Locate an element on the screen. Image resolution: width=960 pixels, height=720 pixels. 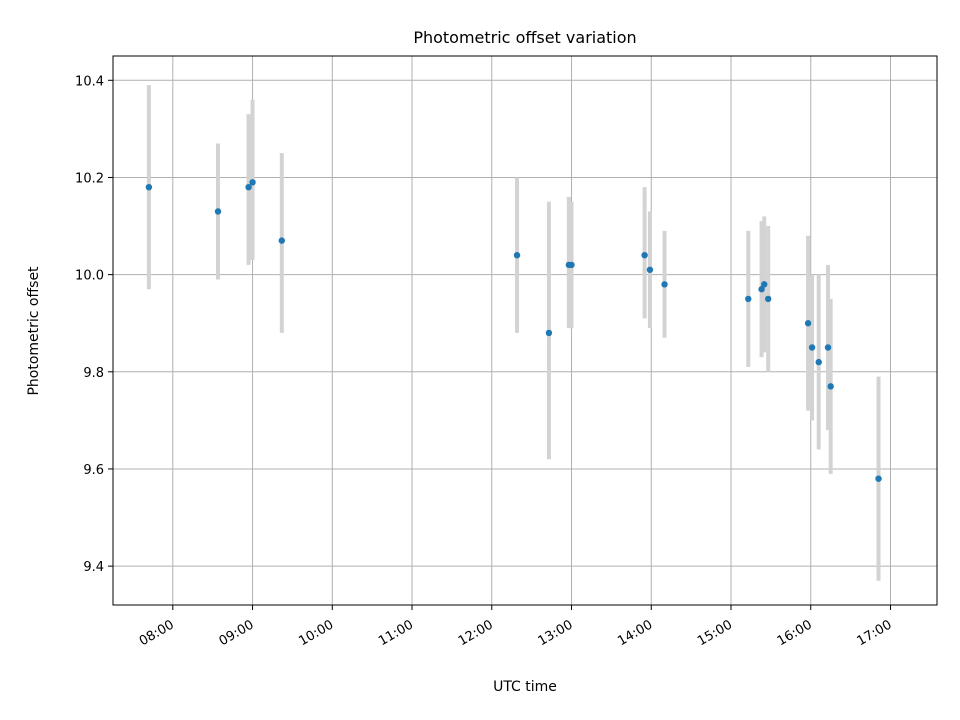
x-tick-label: 16:00 is located at coordinates (795, 633).